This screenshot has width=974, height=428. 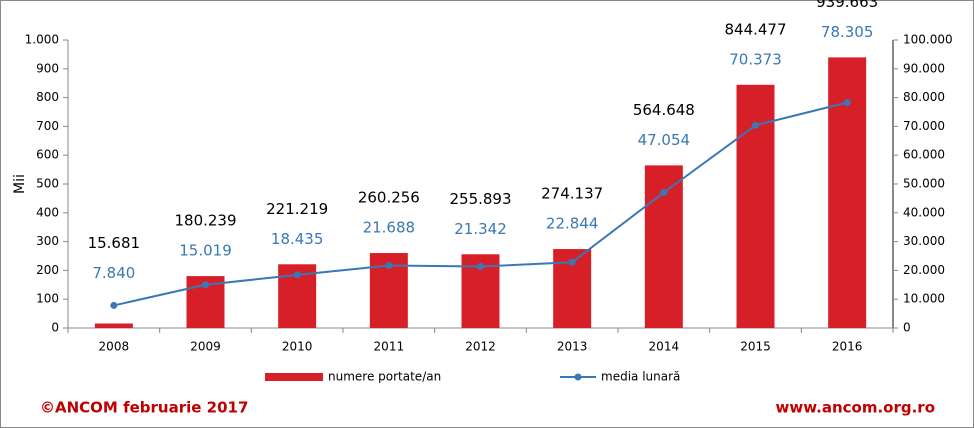 I want to click on bar-value-label: 15.681, so click(x=114, y=243).